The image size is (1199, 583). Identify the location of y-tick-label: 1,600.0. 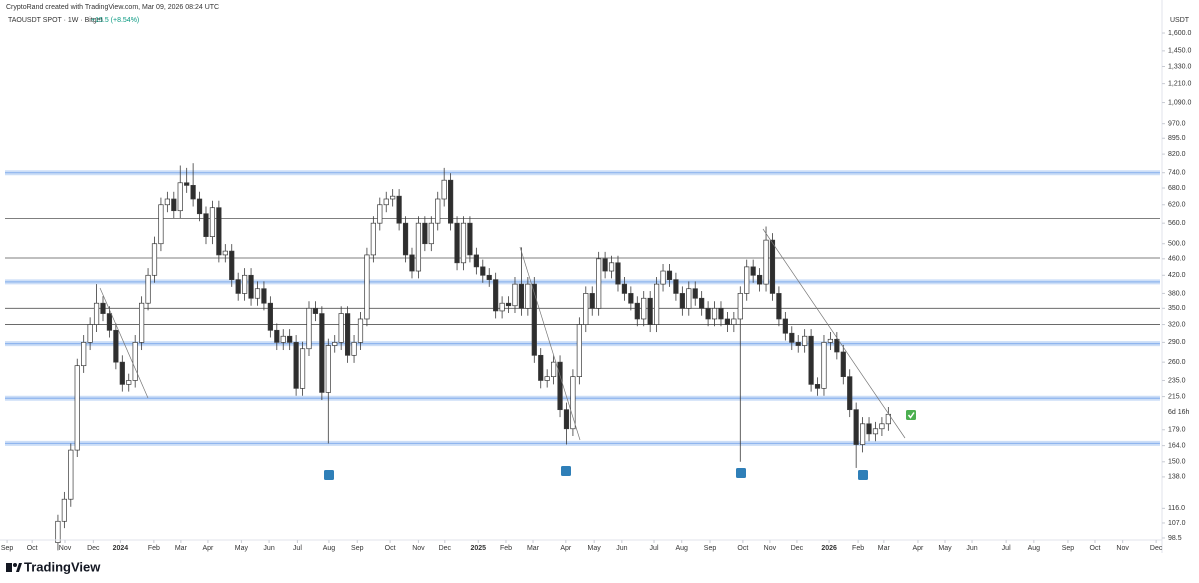
(1179, 33).